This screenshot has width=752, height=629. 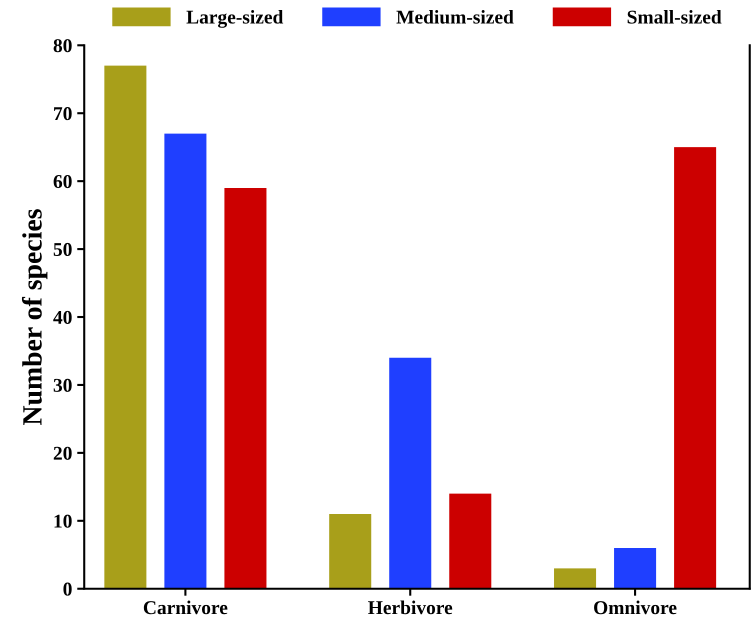 What do you see at coordinates (67, 589) in the screenshot?
I see `y-tick-label: 0` at bounding box center [67, 589].